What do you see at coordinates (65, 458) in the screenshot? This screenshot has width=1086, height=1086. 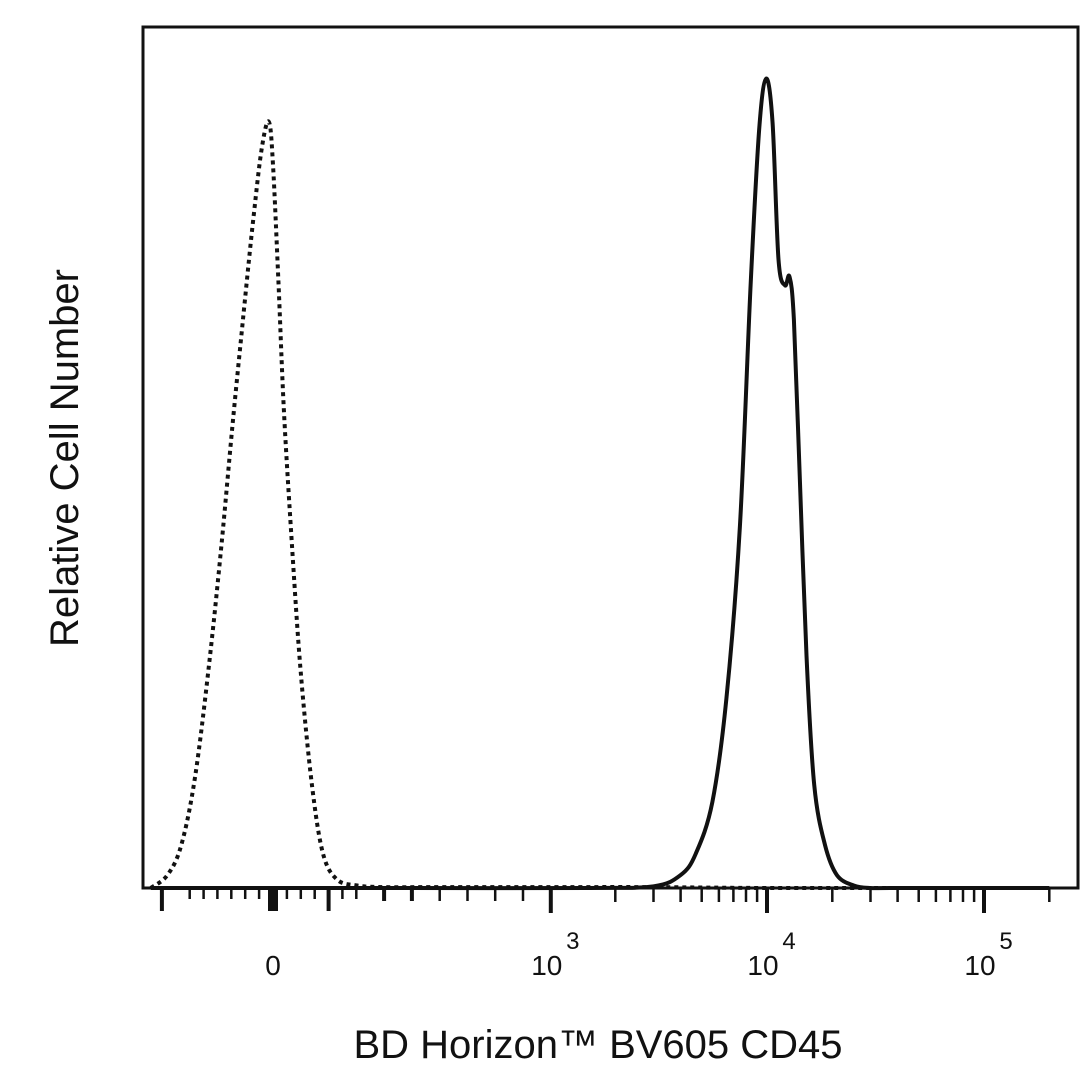 I see `y-axis-label: Relative Cell Number` at bounding box center [65, 458].